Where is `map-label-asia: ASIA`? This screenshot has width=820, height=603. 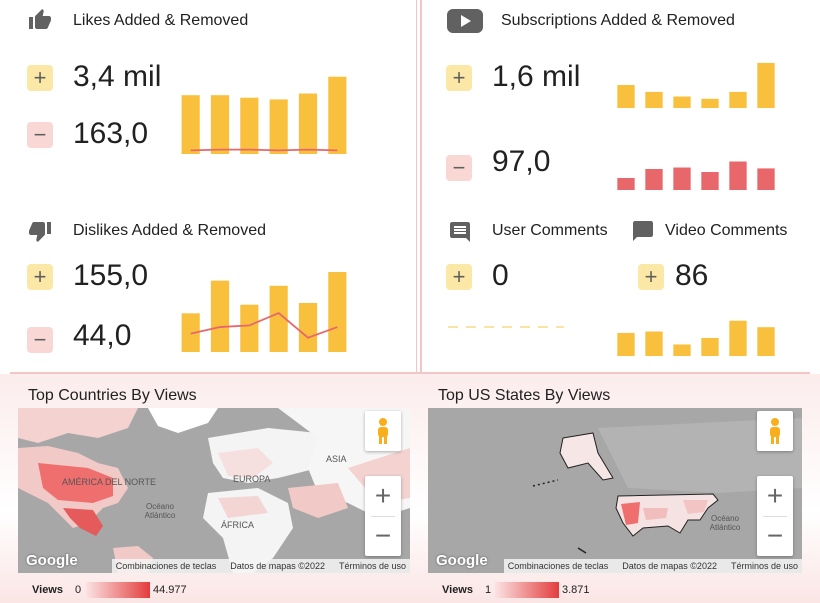 map-label-asia: ASIA is located at coordinates (336, 459).